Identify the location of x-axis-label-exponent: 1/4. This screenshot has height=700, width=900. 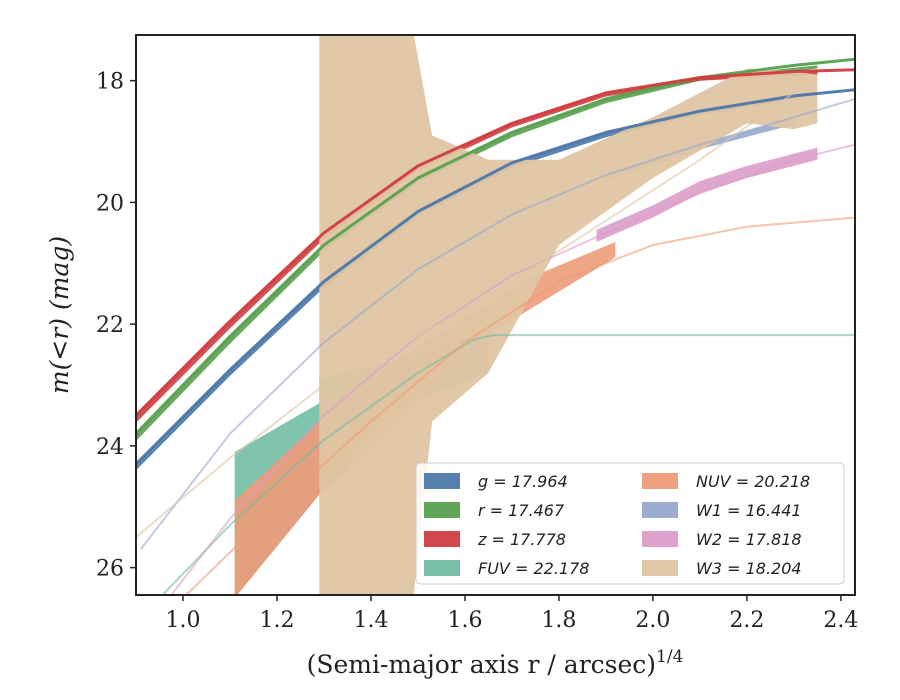
(669, 657).